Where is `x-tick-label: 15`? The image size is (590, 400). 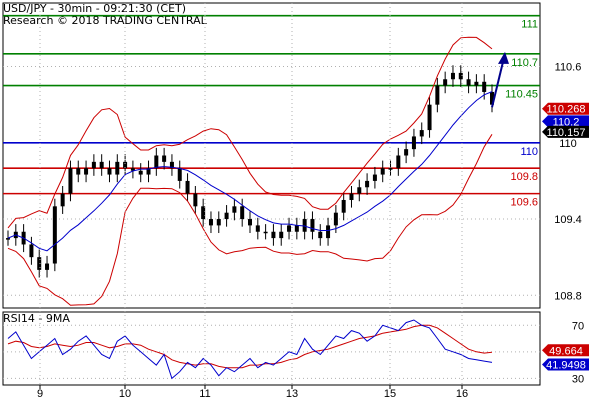
x-tick-label: 15 is located at coordinates (390, 394).